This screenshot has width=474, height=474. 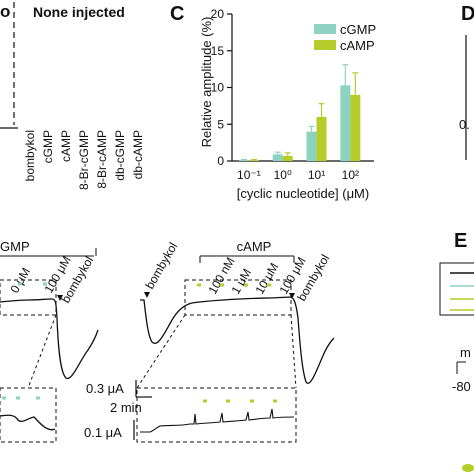 What do you see at coordinates (28, 422) in the screenshot?
I see `left-inset-trace` at bounding box center [28, 422].